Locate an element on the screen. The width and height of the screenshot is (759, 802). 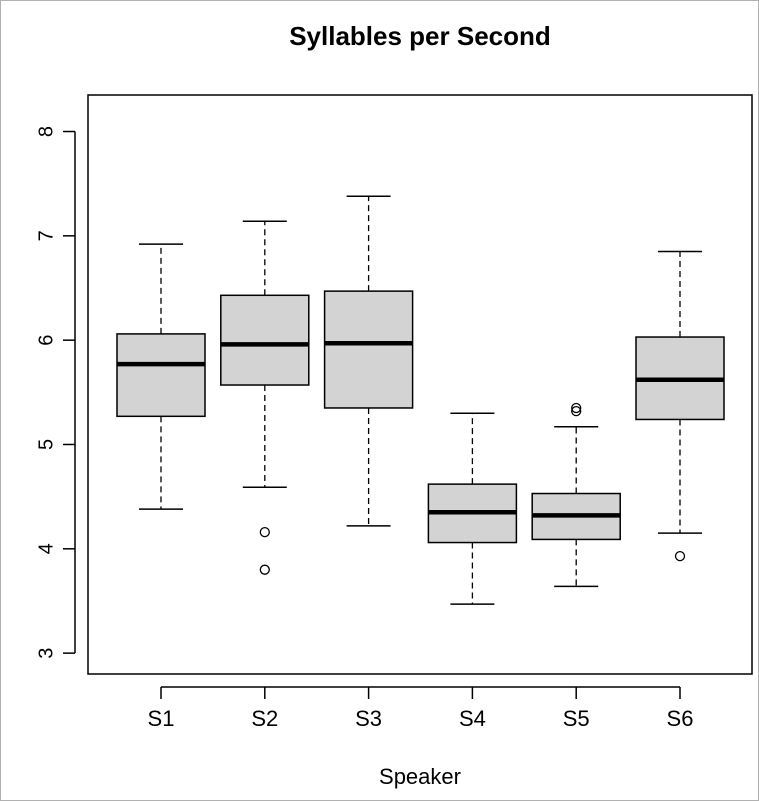
chart-title: Syllables per Second is located at coordinates (420, 36).